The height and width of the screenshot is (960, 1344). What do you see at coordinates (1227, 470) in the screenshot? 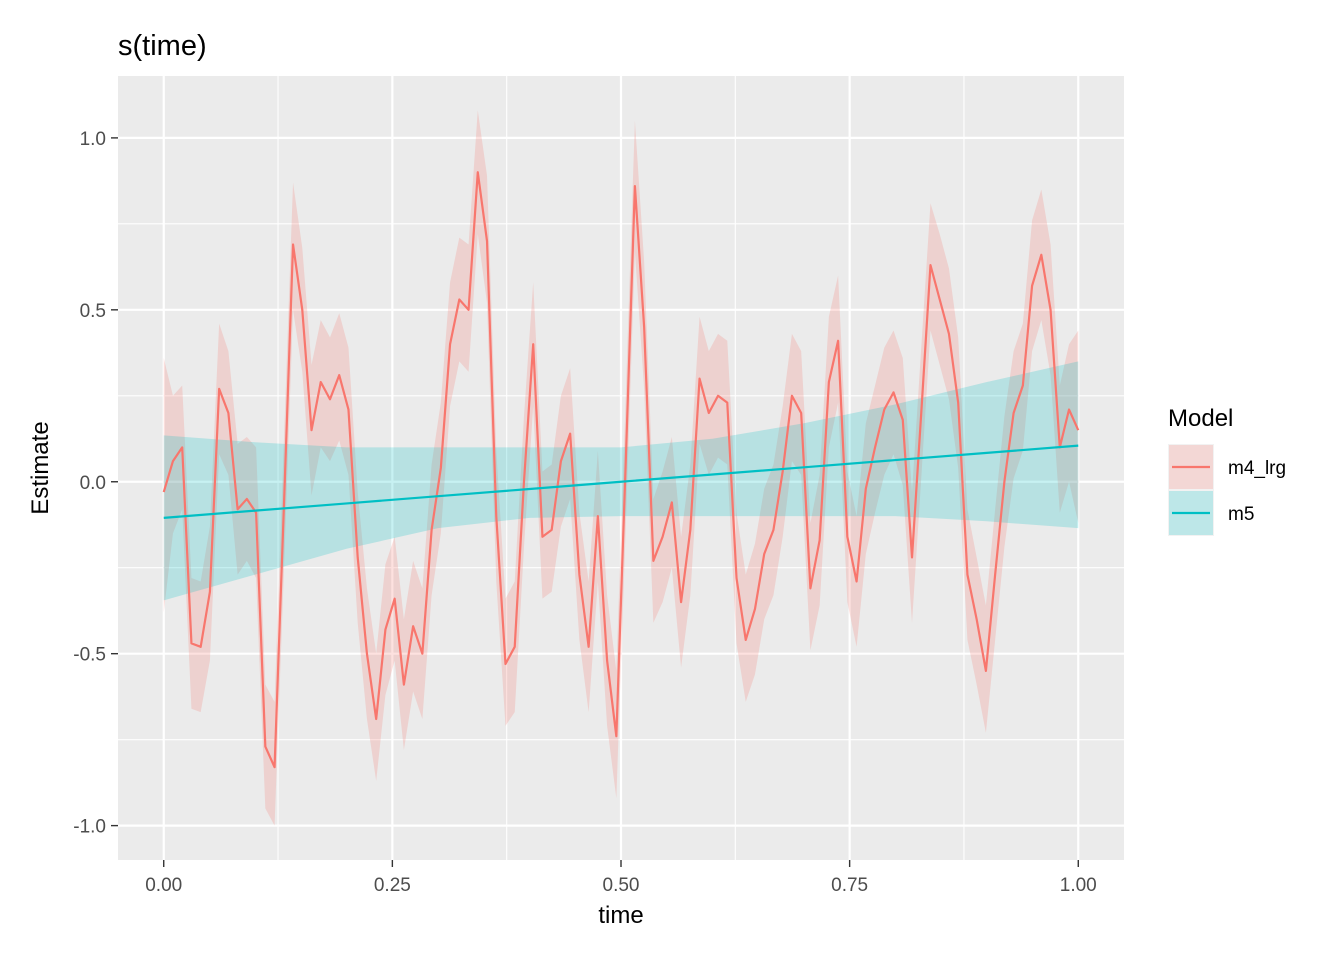
I see `legend: Model m4_lrg m5` at bounding box center [1227, 470].